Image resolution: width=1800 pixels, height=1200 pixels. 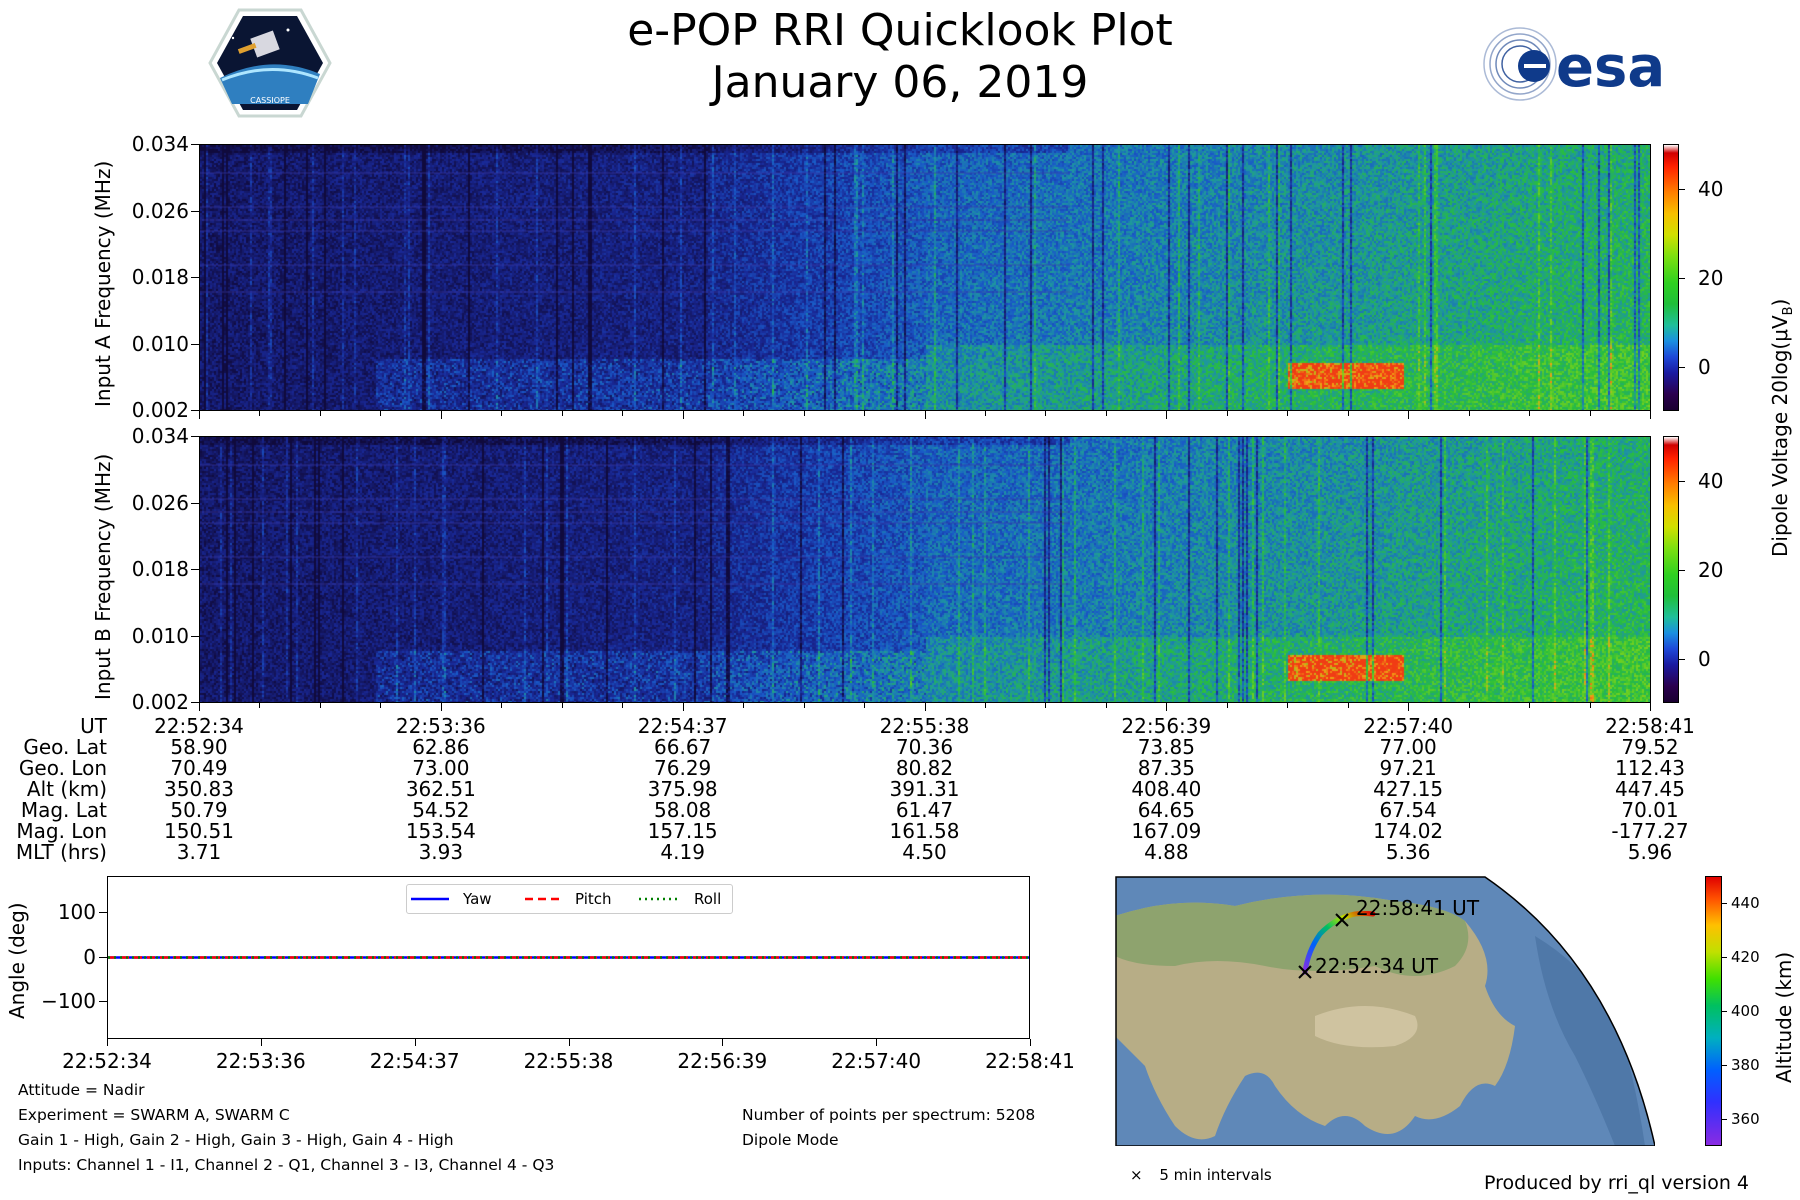 I want to click on orbit-map, so click(x=1385, y=1011).